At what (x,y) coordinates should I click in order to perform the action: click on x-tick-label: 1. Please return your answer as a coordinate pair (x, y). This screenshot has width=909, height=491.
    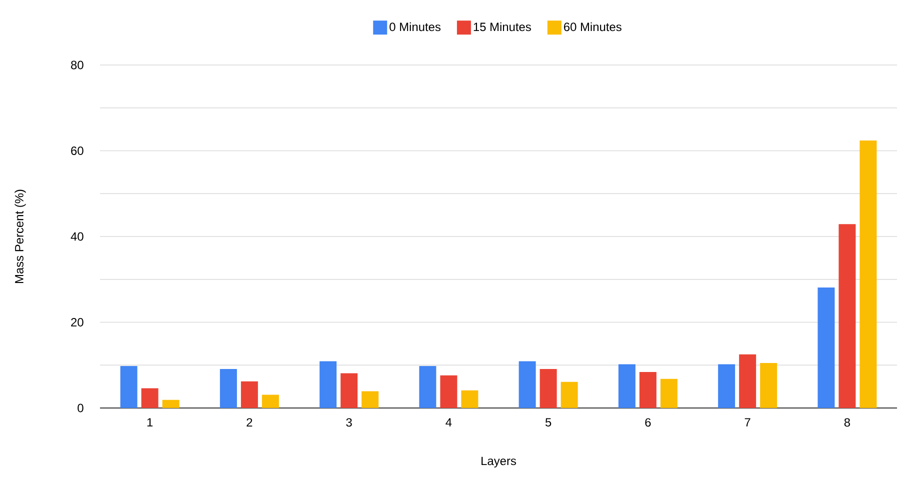
    Looking at the image, I should click on (150, 422).